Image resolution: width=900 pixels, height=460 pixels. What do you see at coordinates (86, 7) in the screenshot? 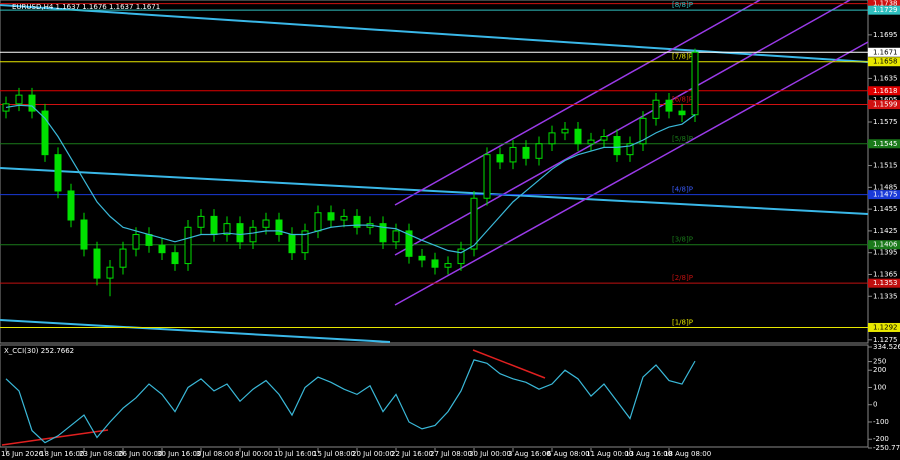
I see `chart-title: EURUSD,H4 1.1637 1.1676 1.1637 1.1671` at bounding box center [86, 7].